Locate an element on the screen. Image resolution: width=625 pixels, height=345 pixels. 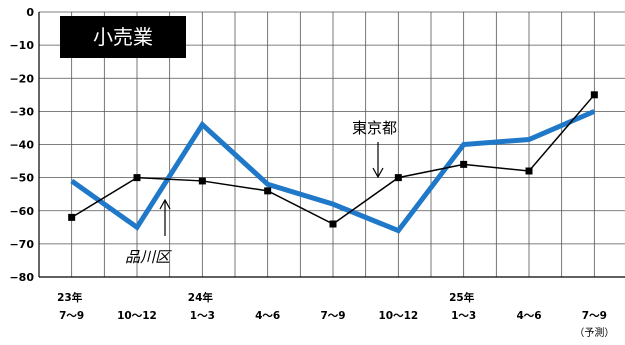
y-tick-label: −80 is located at coordinates (21, 277).